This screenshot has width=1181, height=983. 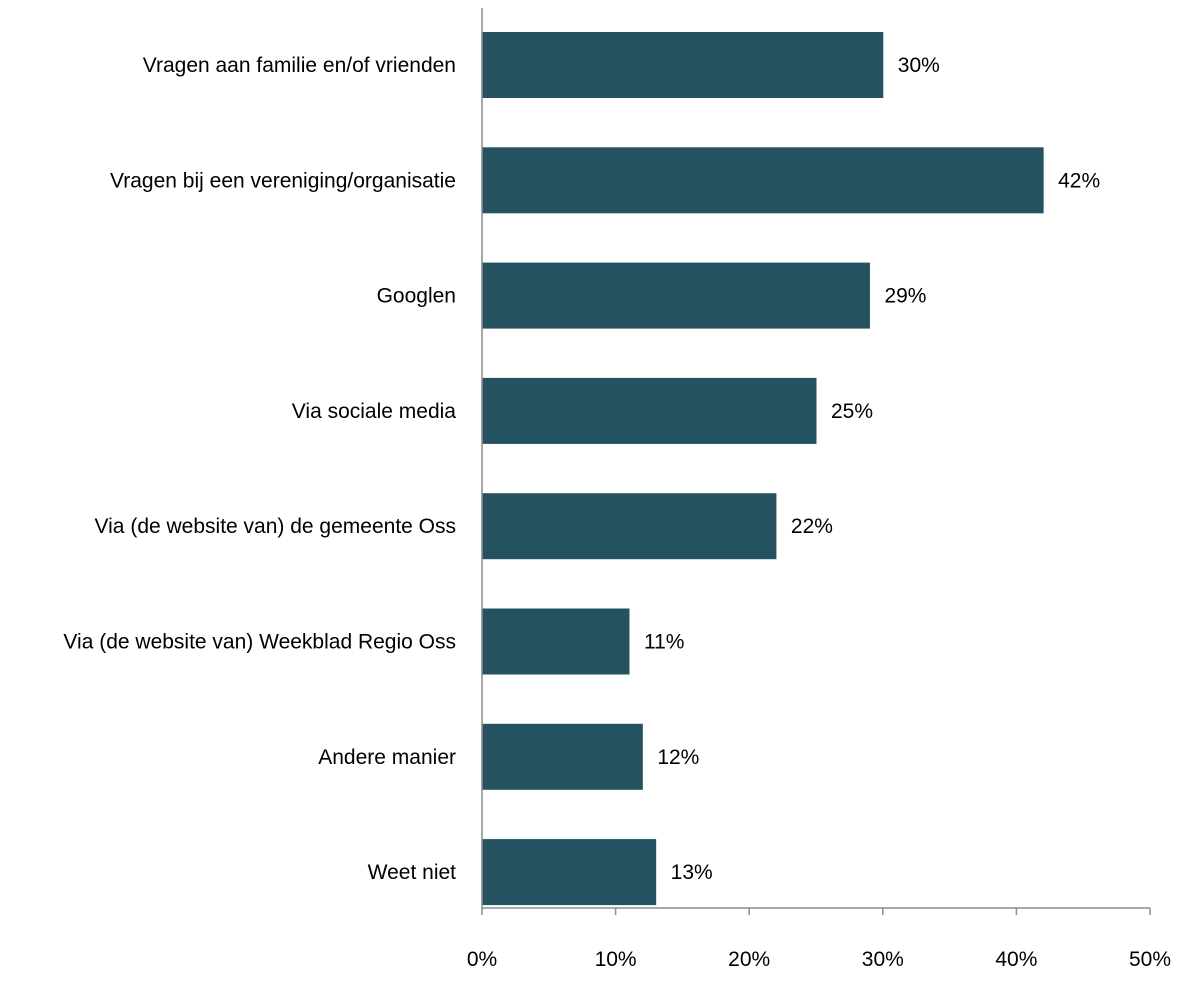 I want to click on category-label: Vragen aan familie en/of vrienden, so click(x=299, y=65).